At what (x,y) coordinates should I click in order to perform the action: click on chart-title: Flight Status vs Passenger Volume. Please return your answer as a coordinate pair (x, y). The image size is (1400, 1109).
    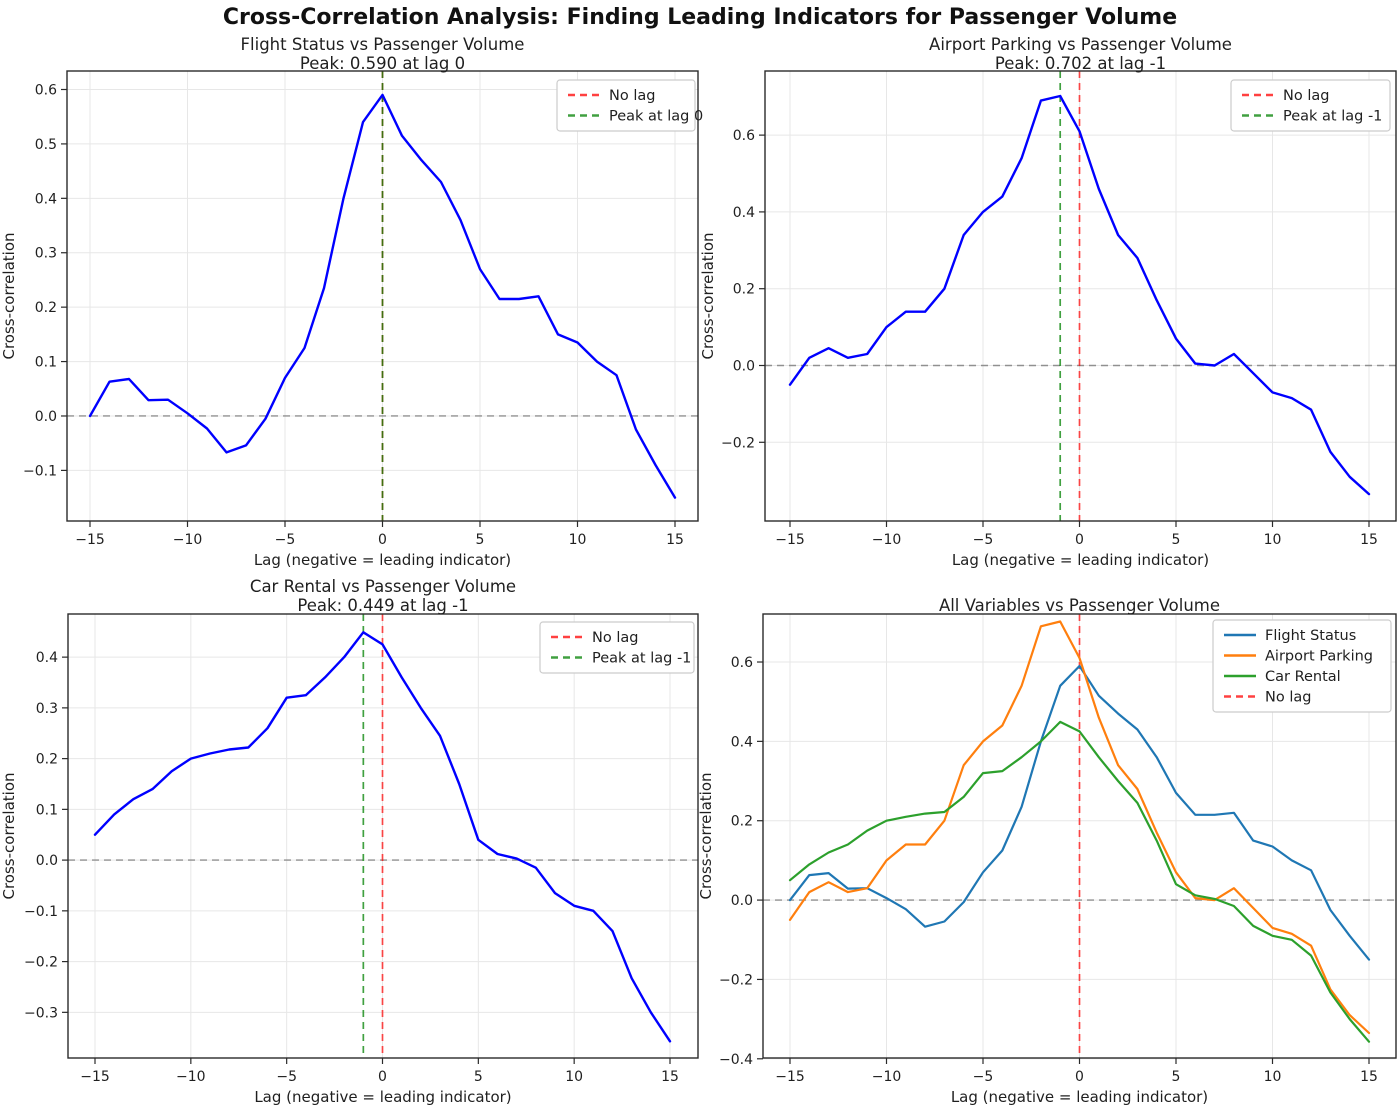
    Looking at the image, I should click on (383, 44).